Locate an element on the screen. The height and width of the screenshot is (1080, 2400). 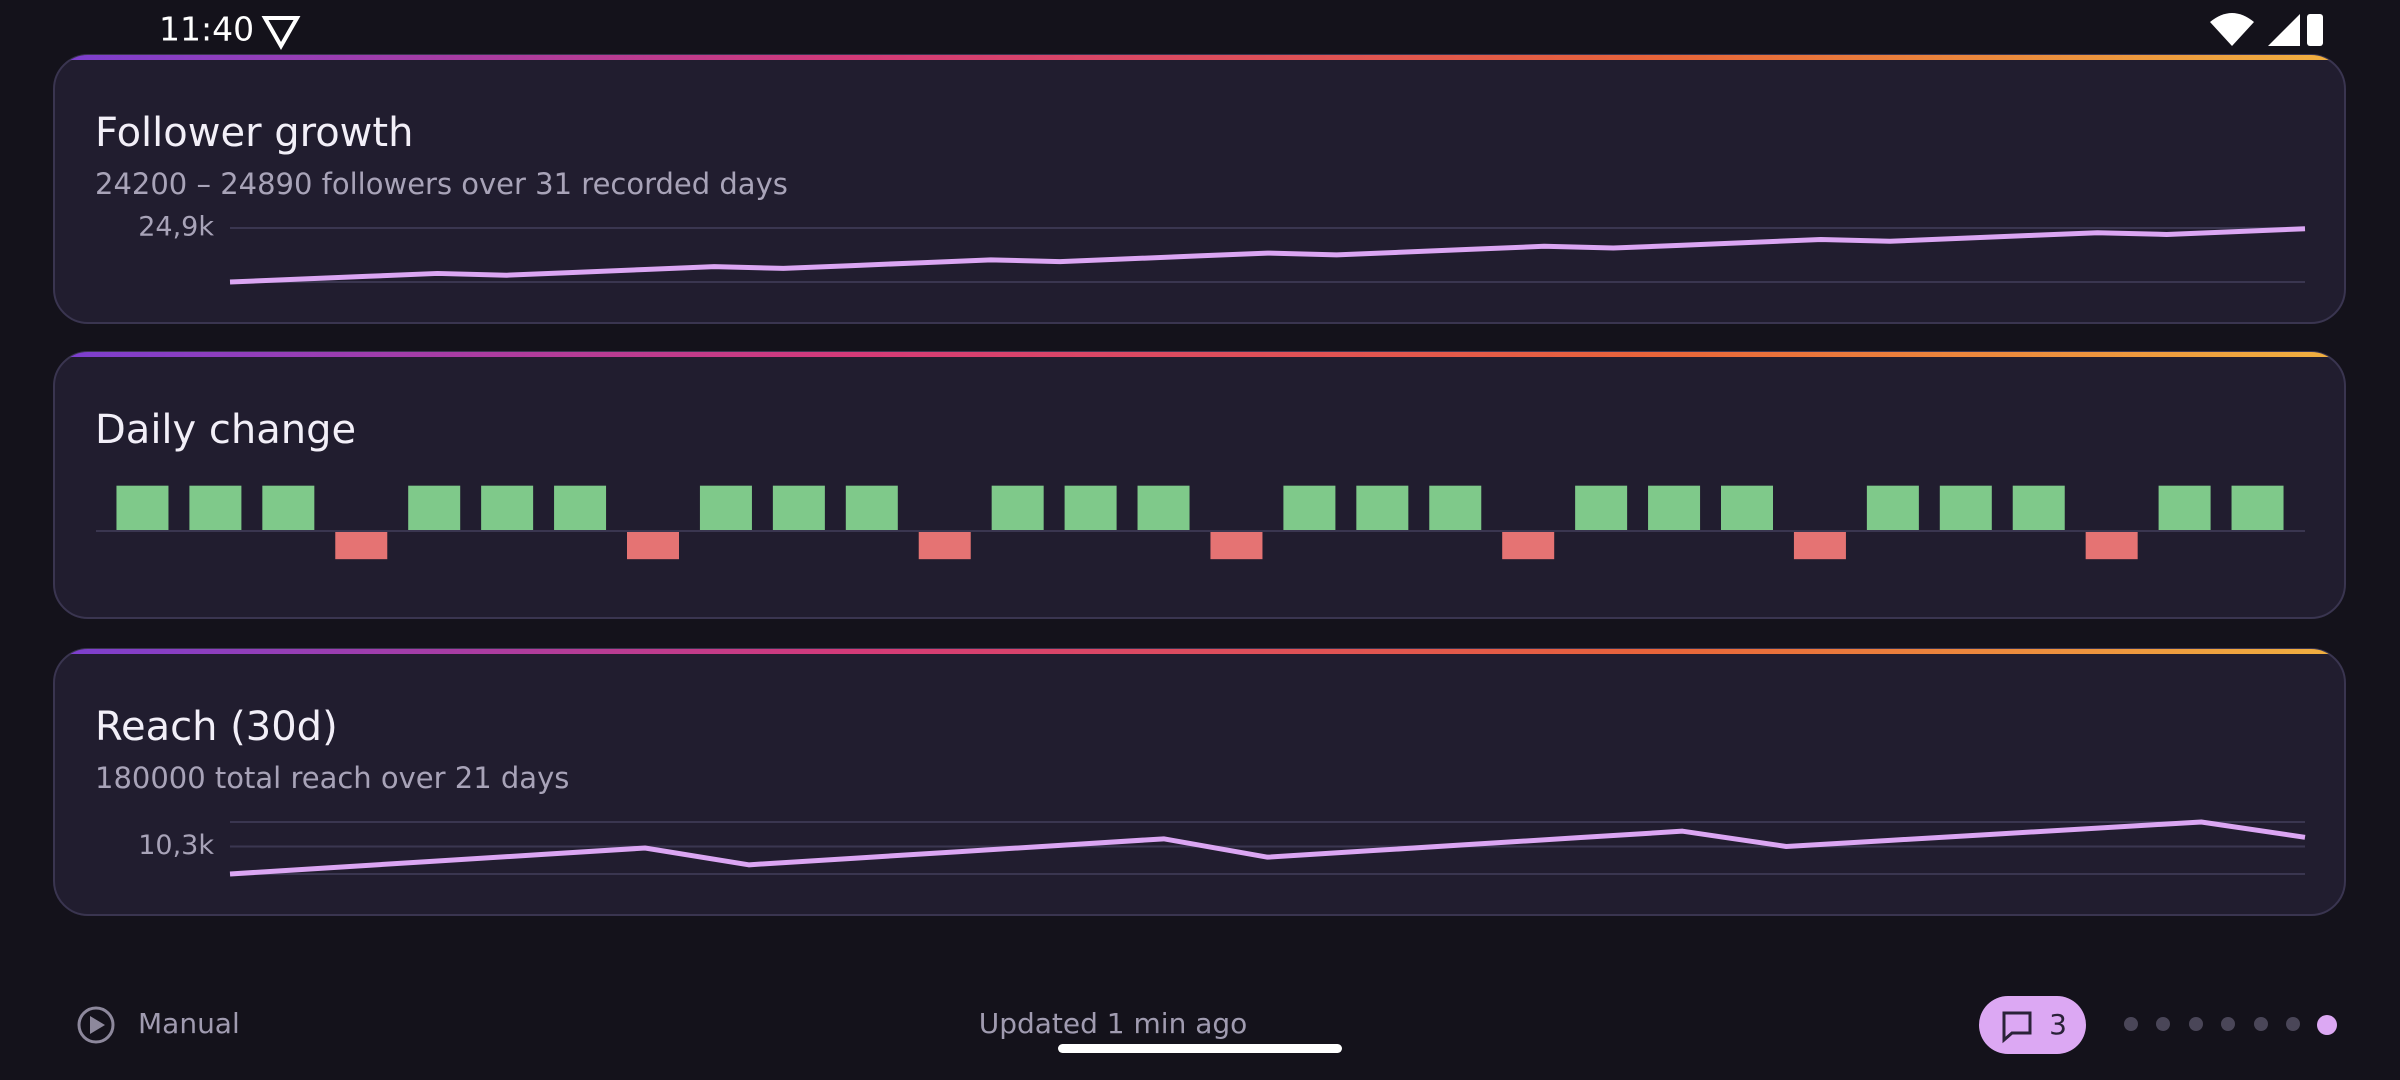
card-subtitle: 180000 total reach over 21 days is located at coordinates (332, 778).